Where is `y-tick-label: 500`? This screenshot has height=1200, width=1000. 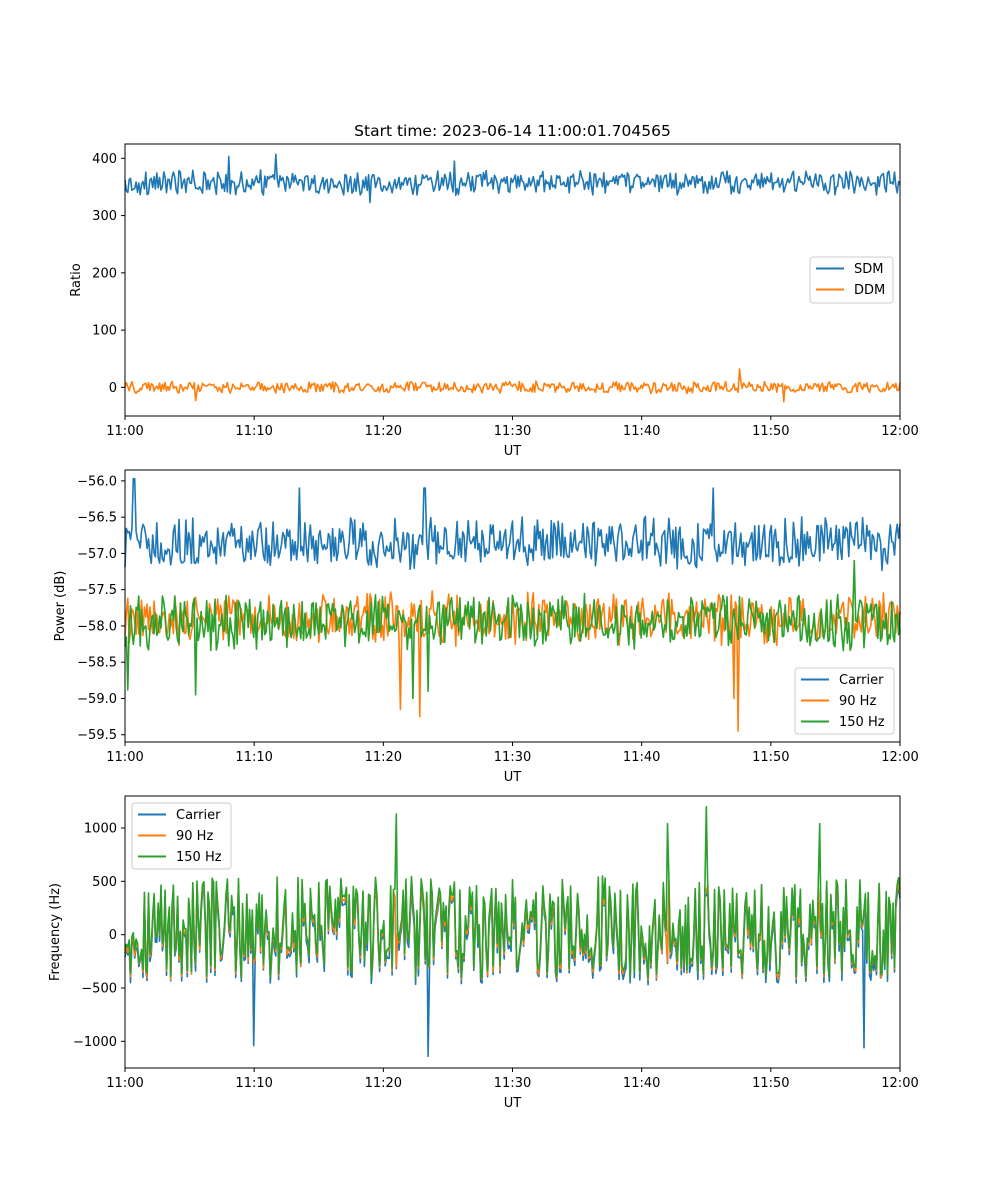
y-tick-label: 500 is located at coordinates (104, 882).